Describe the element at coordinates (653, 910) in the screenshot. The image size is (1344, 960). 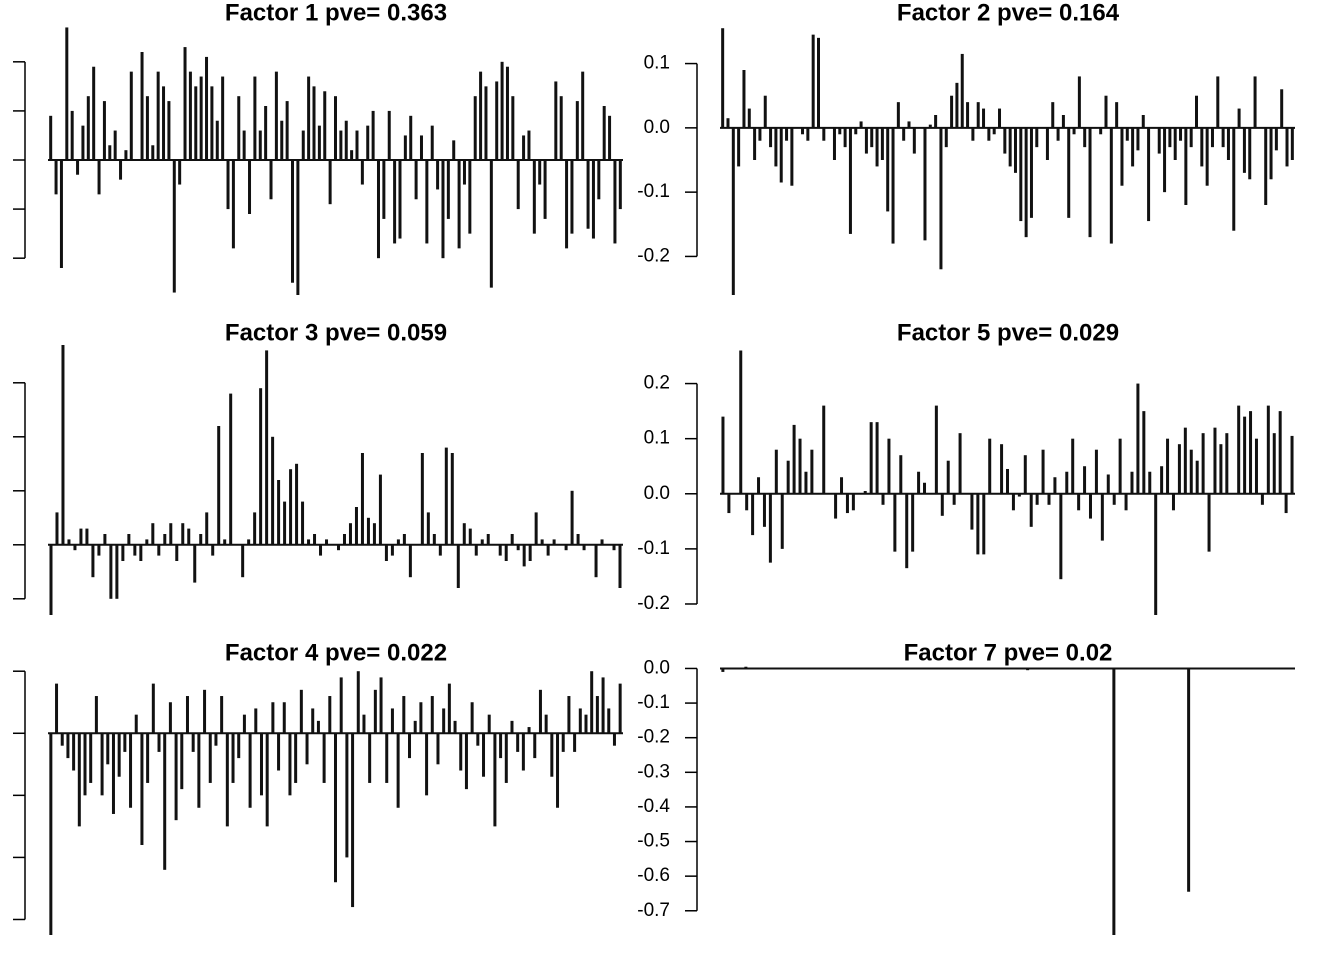
I see `y-tick-label: -0.7` at that location.